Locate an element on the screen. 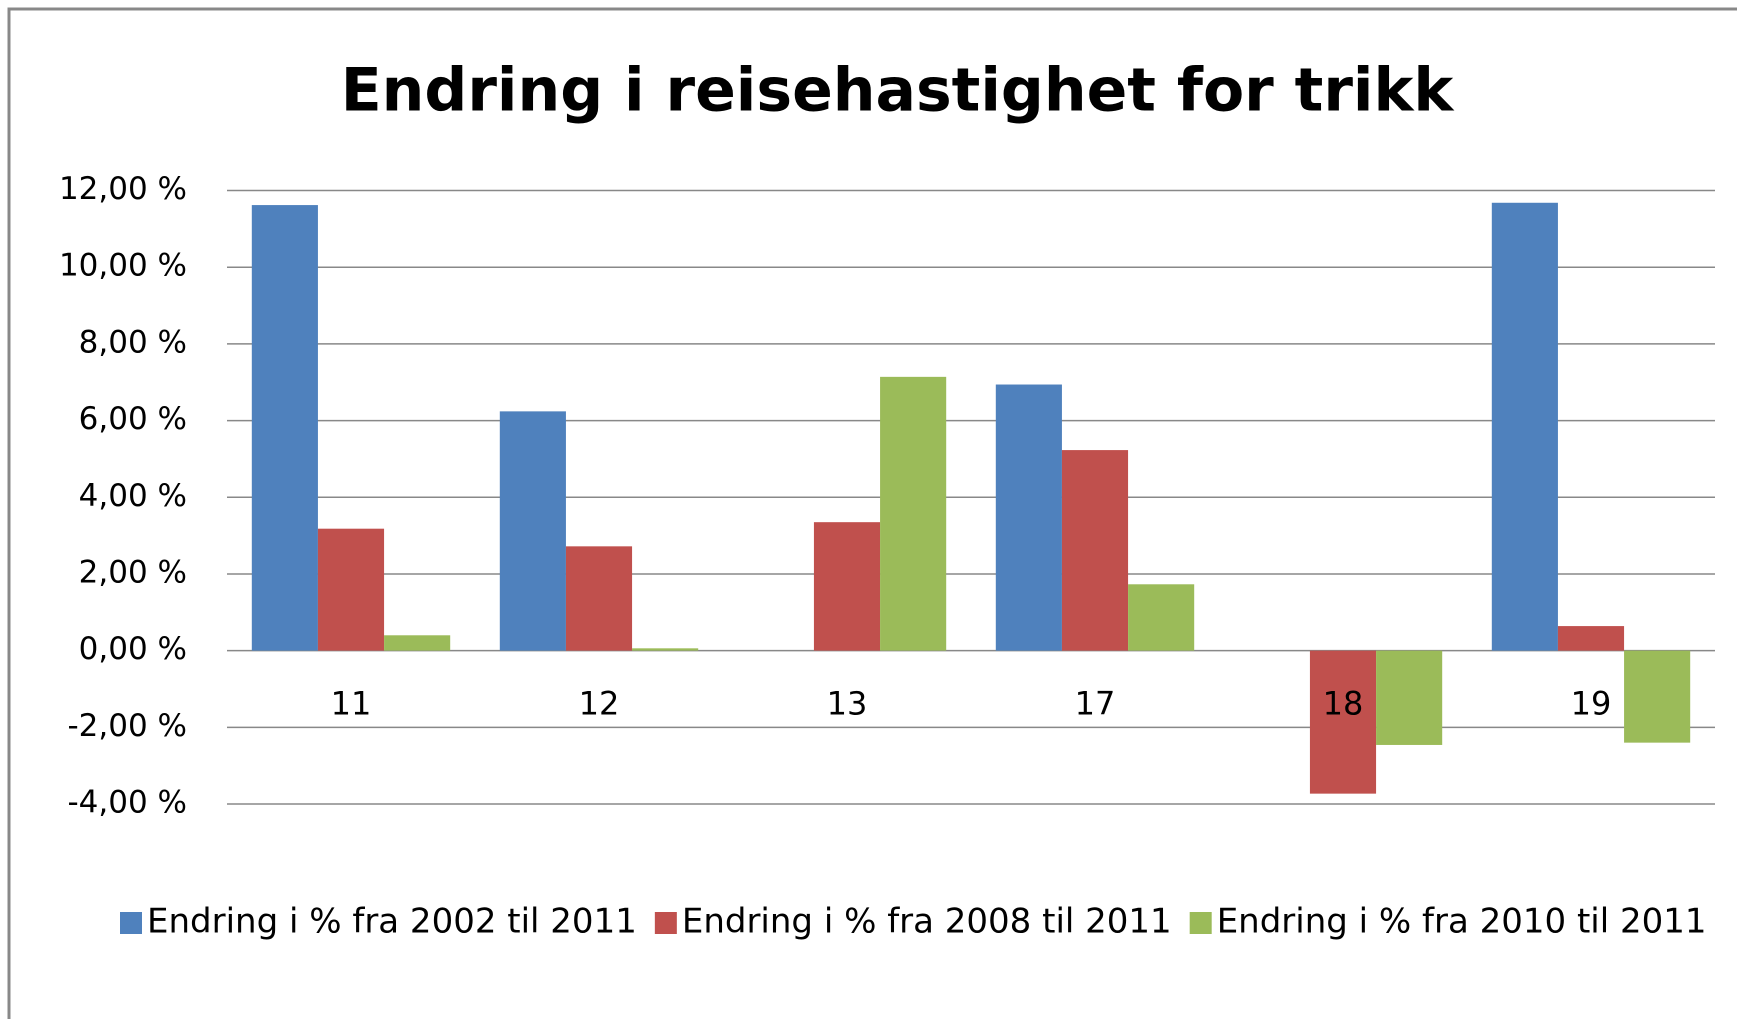  x-tick-label: 18 is located at coordinates (1343, 704).